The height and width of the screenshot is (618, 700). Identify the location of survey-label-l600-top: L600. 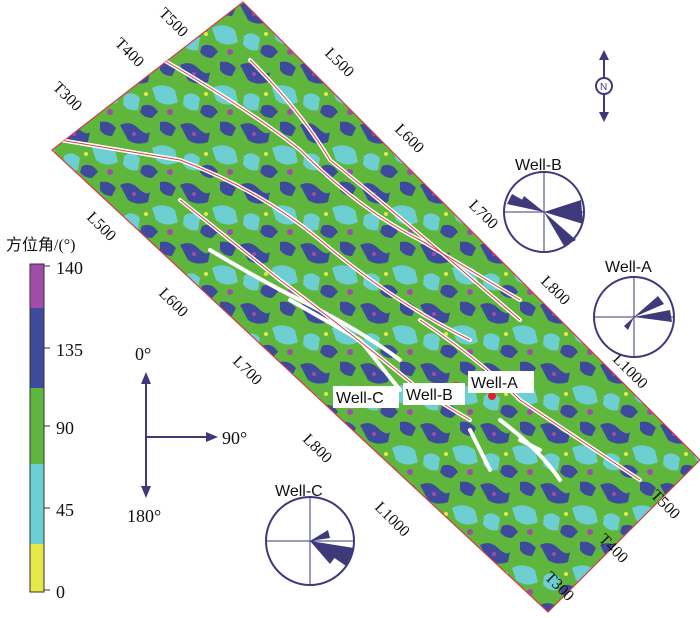
(409, 139).